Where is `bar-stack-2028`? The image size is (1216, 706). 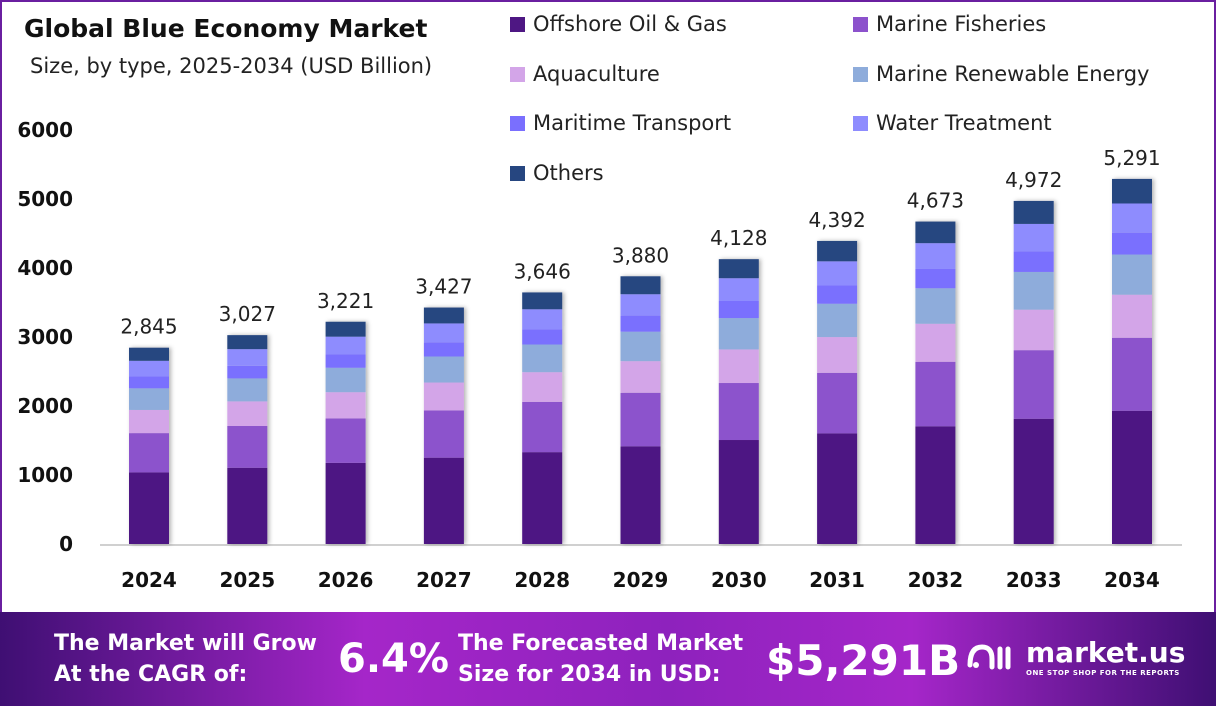
bar-stack-2028 is located at coordinates (542, 418).